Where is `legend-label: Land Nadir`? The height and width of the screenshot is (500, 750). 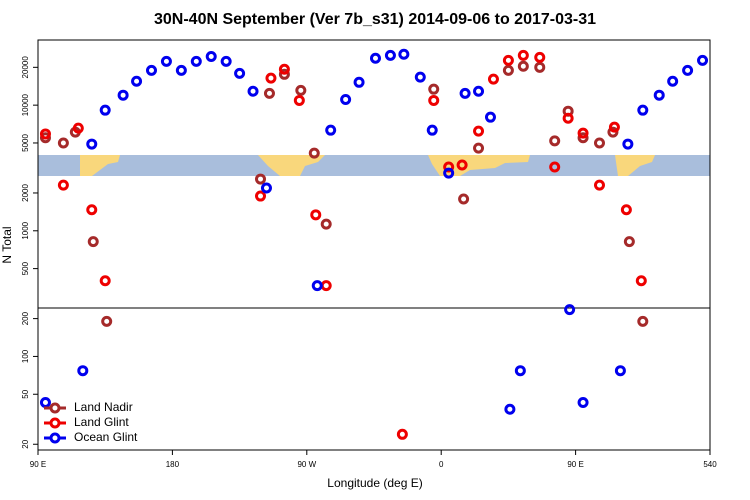
legend-label: Land Nadir is located at coordinates (103, 407).